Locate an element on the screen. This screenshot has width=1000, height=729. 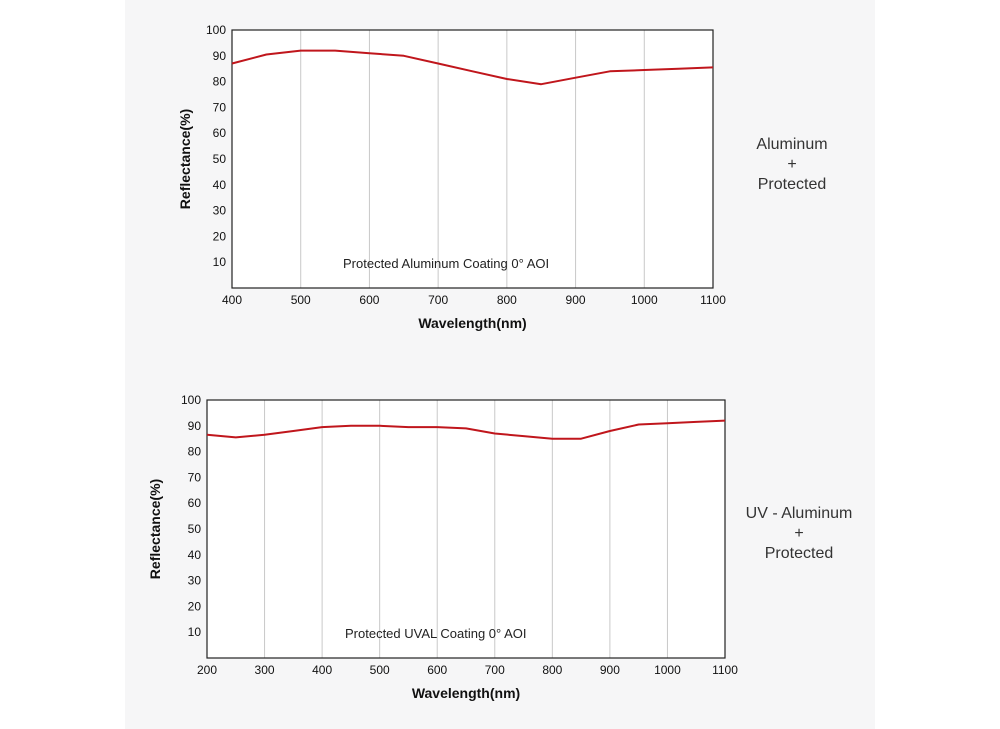
side-label-aluminum: Aluminum + Protected is located at coordinates (792, 165).